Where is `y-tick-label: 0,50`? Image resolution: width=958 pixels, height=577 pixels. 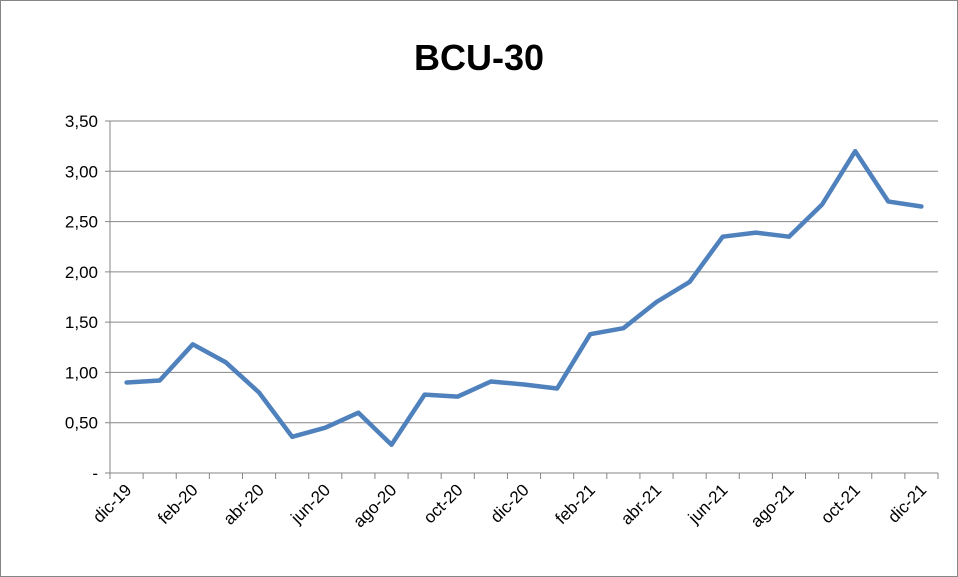 y-tick-label: 0,50 is located at coordinates (81, 423).